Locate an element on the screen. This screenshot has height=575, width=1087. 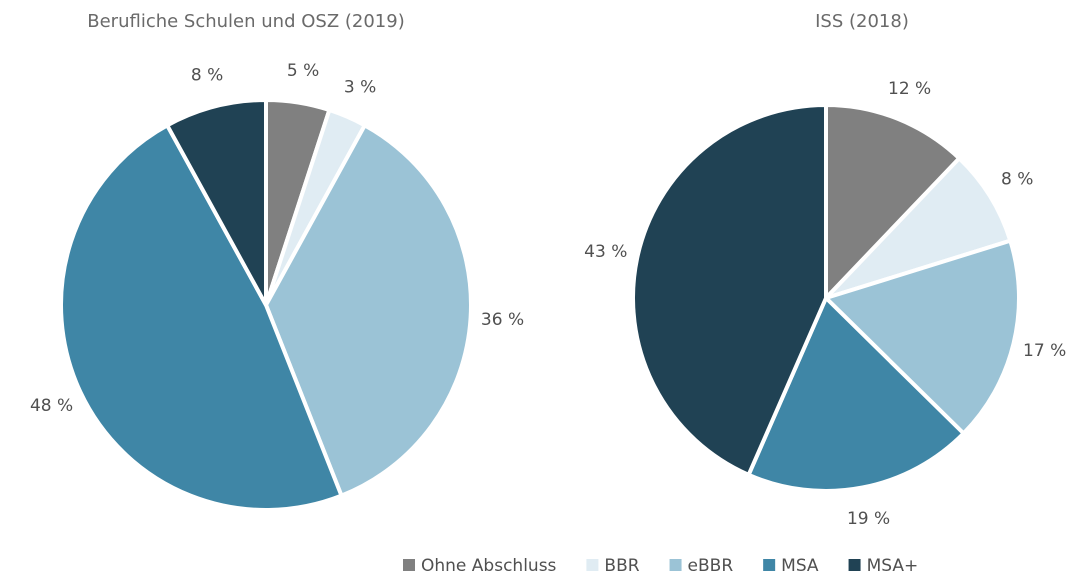
chart-title: ISS (2018) is located at coordinates (862, 21).